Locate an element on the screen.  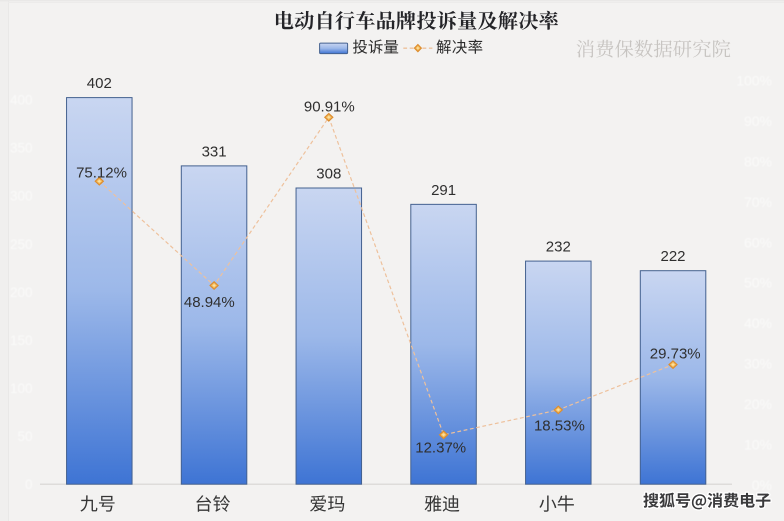
svg-text: 100% is located at coordinates (754, 81).